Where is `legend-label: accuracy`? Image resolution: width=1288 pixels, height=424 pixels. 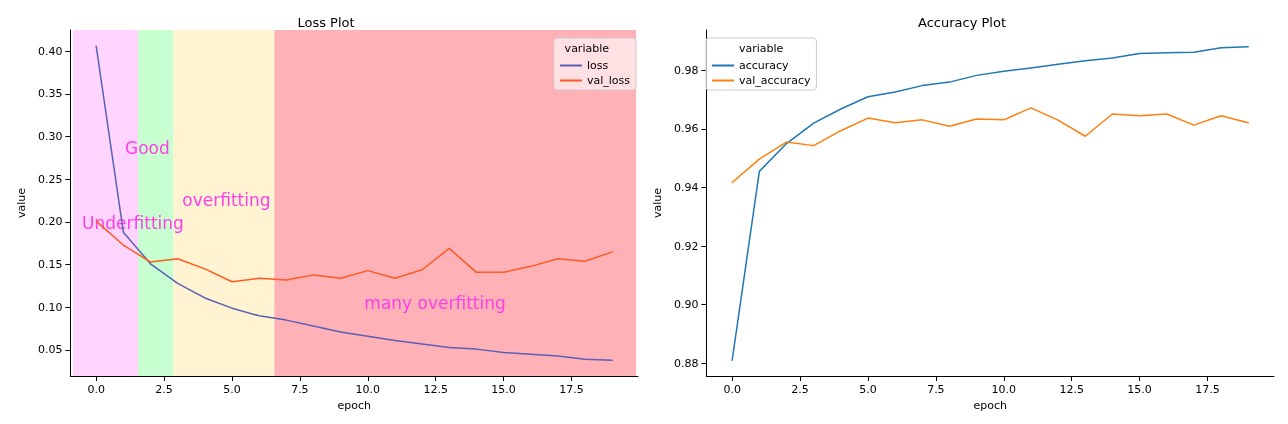
legend-label: accuracy is located at coordinates (764, 65).